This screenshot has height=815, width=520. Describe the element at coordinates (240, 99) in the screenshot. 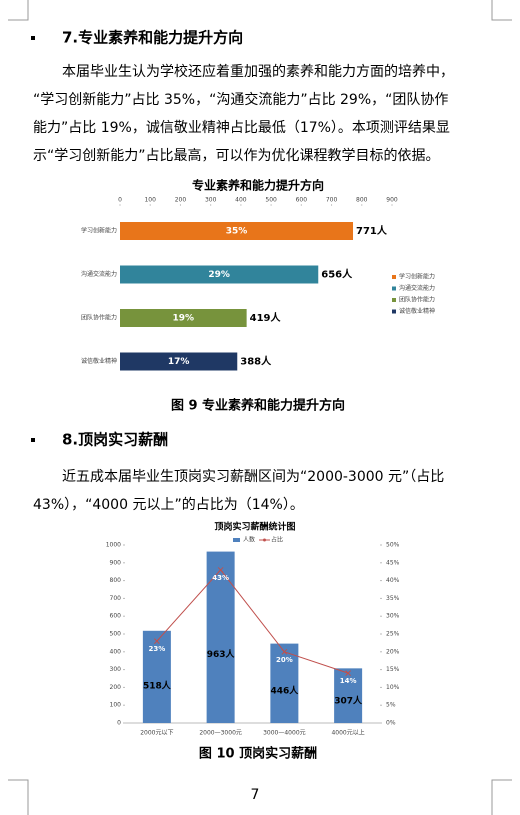

I see `paragraph-line: “学习创新能力”占比 35%，“沟通交流能力”占比 29%，“团队协作` at that location.